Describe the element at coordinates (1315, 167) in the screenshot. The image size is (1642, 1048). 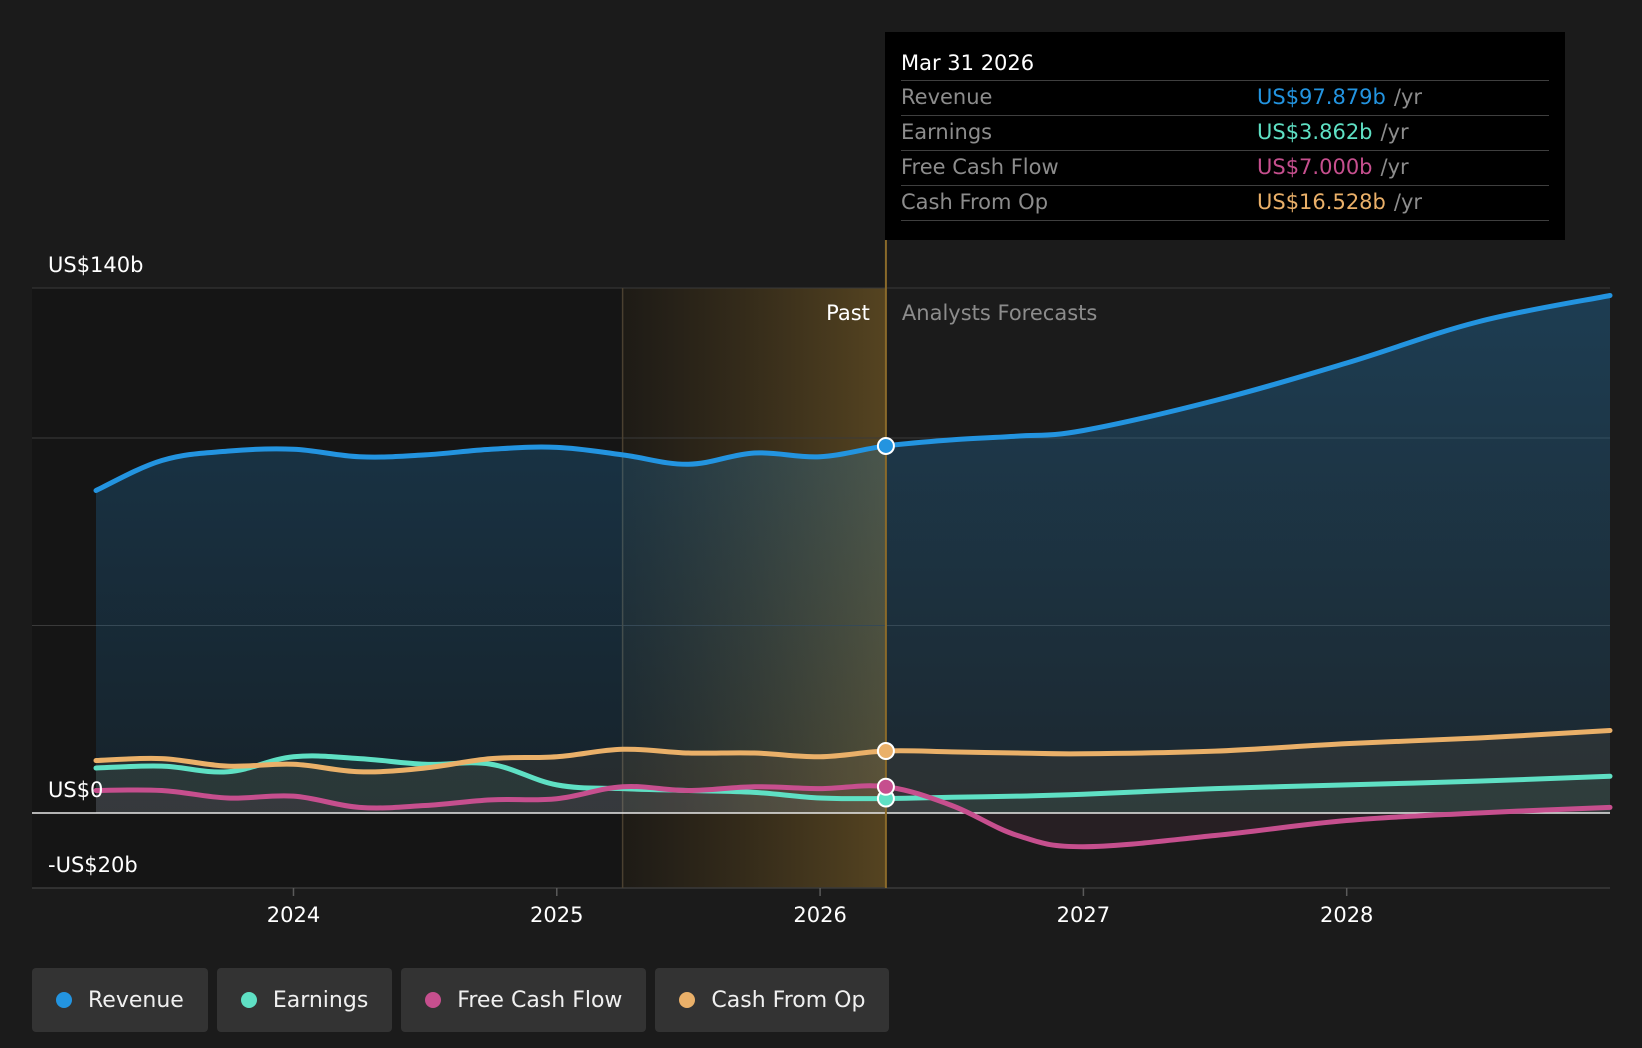
I see `tooltip-value: US$7.000b` at that location.